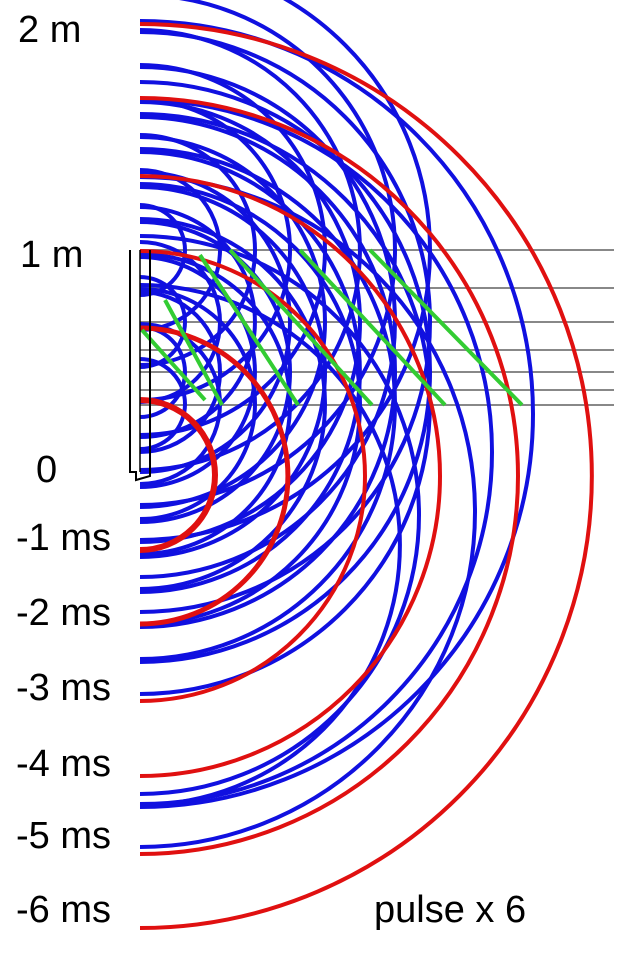 The image size is (623, 957). What do you see at coordinates (63, 538) in the screenshot?
I see `label-minus-1ms: -1 ms` at bounding box center [63, 538].